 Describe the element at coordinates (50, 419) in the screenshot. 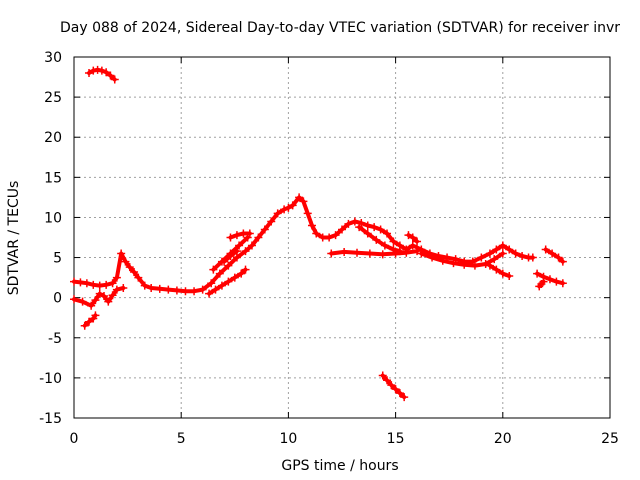

I see `y-tick-label: -15` at that location.